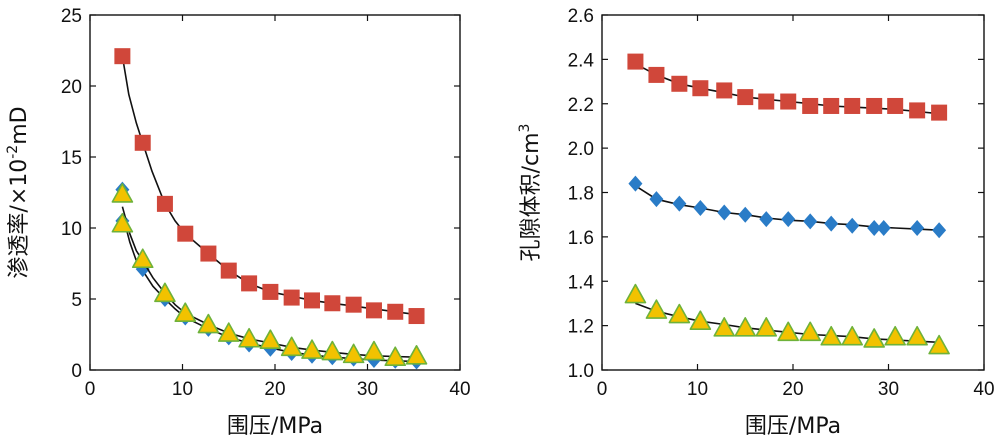 This screenshot has height=444, width=1000. What do you see at coordinates (71, 158) in the screenshot?
I see `y-tick-label: 15` at bounding box center [71, 158].